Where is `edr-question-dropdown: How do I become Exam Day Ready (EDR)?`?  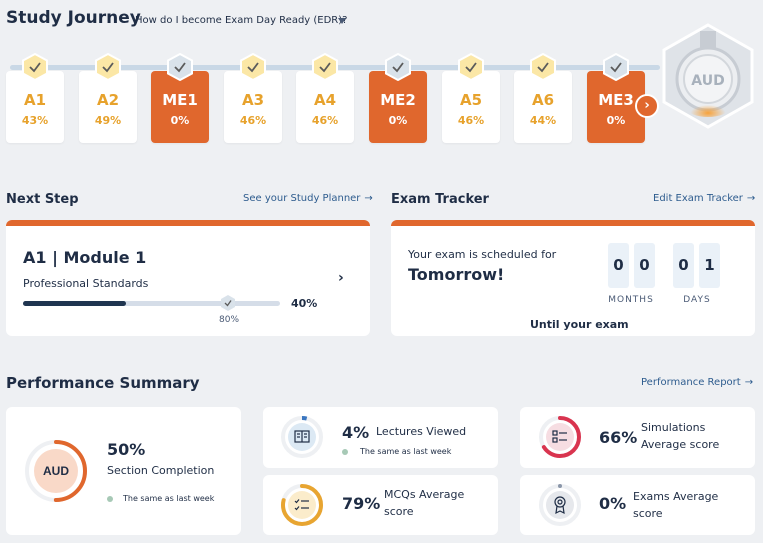 edr-question-dropdown: How do I become Exam Day Ready (EDR)? is located at coordinates (241, 20).